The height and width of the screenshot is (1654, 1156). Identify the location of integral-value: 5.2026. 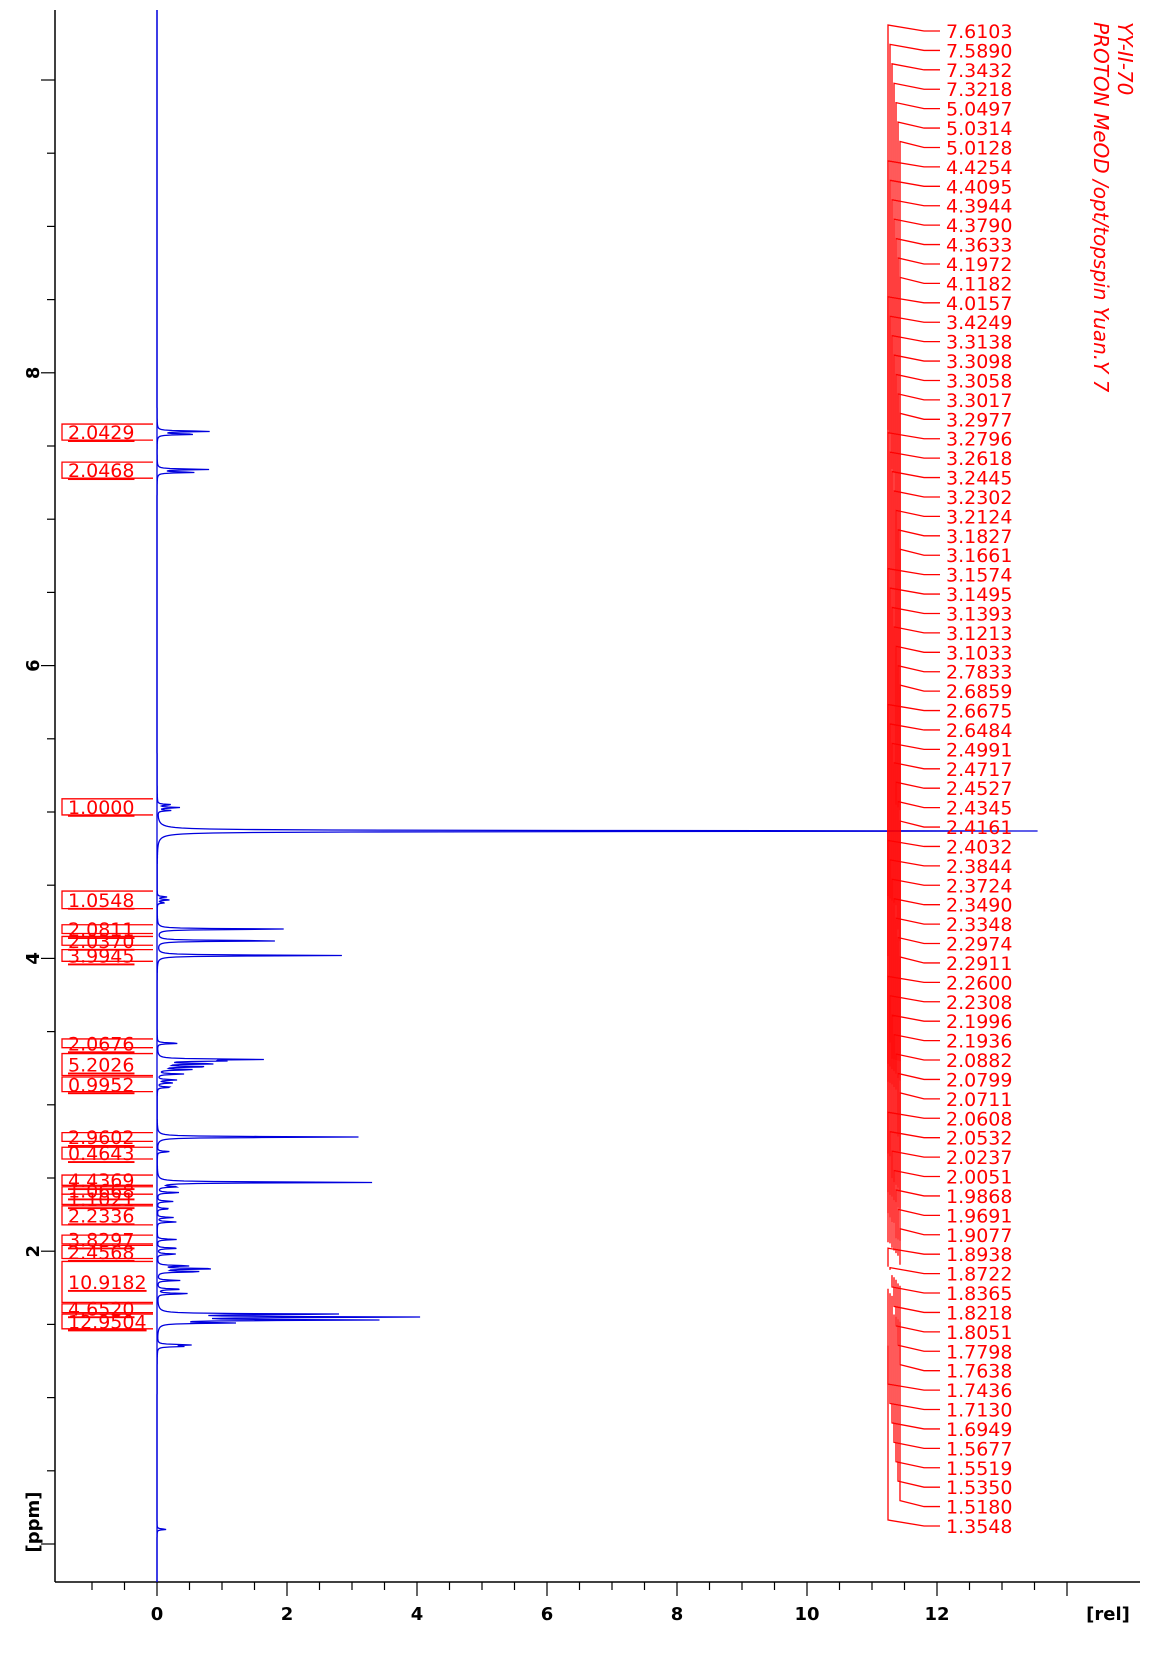
(101, 1066).